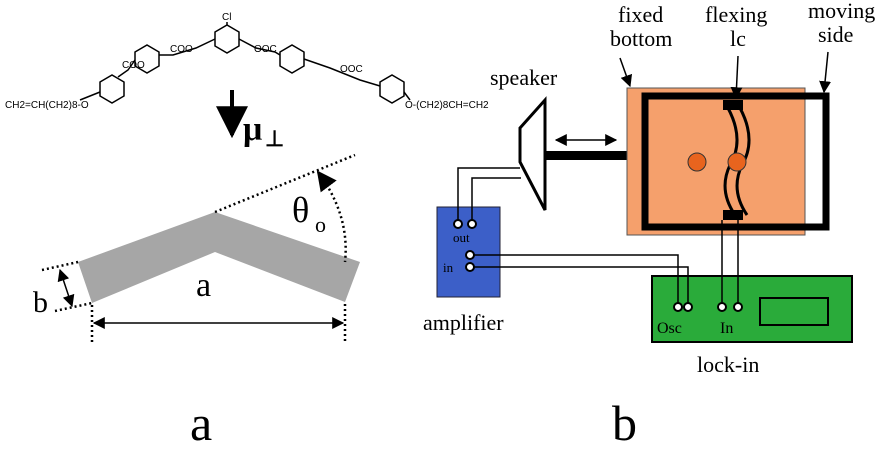 The height and width of the screenshot is (451, 875). What do you see at coordinates (285, 183) in the screenshot?
I see `extension` at bounding box center [285, 183].